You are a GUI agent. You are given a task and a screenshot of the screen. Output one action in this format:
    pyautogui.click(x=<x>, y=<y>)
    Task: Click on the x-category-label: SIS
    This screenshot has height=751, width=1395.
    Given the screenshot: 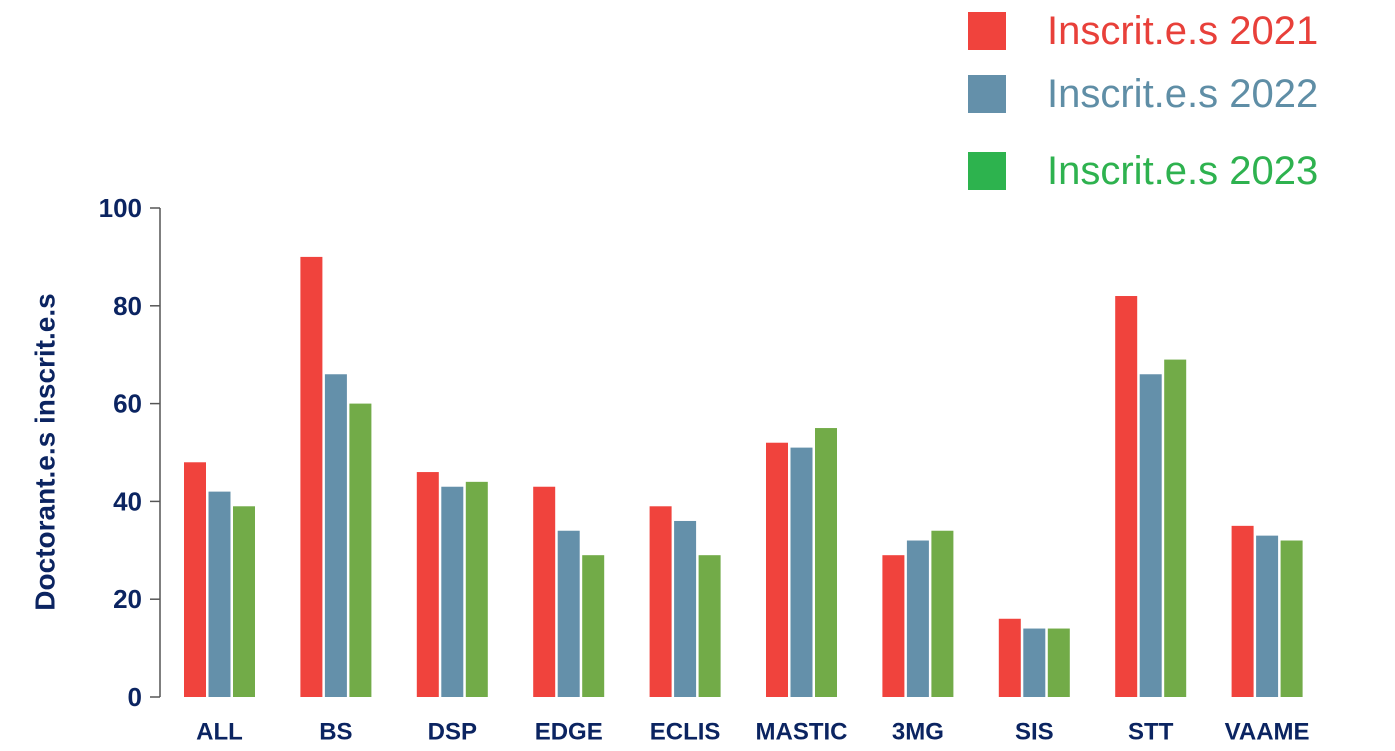 What is the action you would take?
    pyautogui.click(x=1034, y=732)
    